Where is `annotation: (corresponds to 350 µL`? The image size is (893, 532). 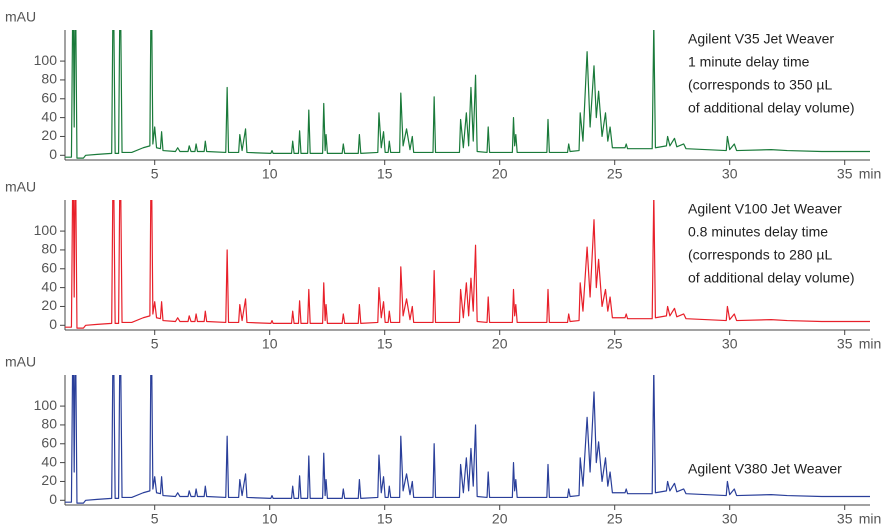 annotation: (corresponds to 350 µL is located at coordinates (760, 85).